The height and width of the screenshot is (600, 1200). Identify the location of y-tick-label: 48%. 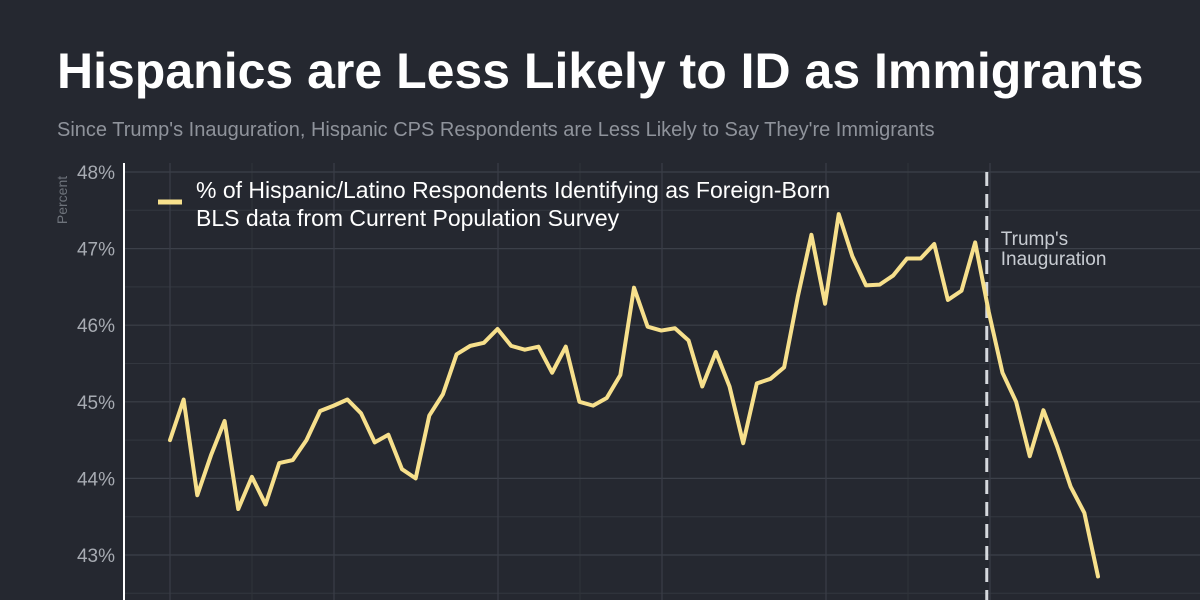
(96, 173).